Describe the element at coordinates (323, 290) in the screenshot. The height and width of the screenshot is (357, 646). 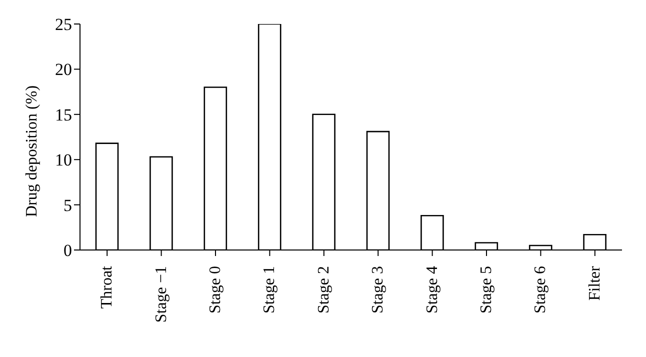
I see `x-tick-label: Stage 2` at that location.